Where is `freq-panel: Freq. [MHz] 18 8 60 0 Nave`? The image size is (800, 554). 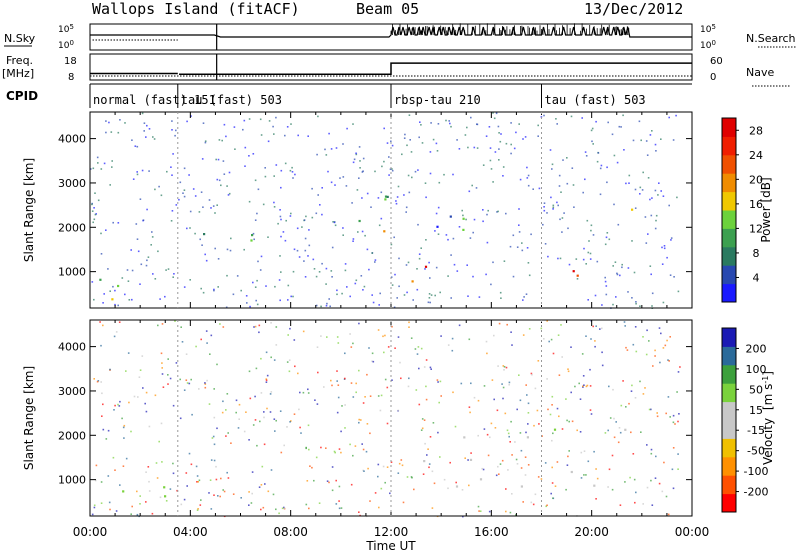 freq-panel: Freq. [MHz] 18 8 60 0 Nave is located at coordinates (396, 70).